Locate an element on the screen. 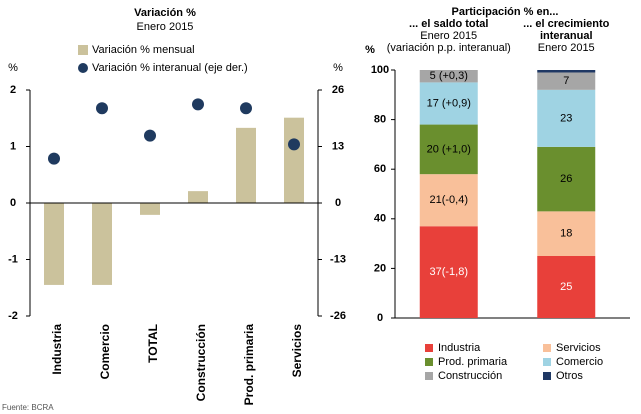  value-label: 20 (+1,0) is located at coordinates (449, 149).